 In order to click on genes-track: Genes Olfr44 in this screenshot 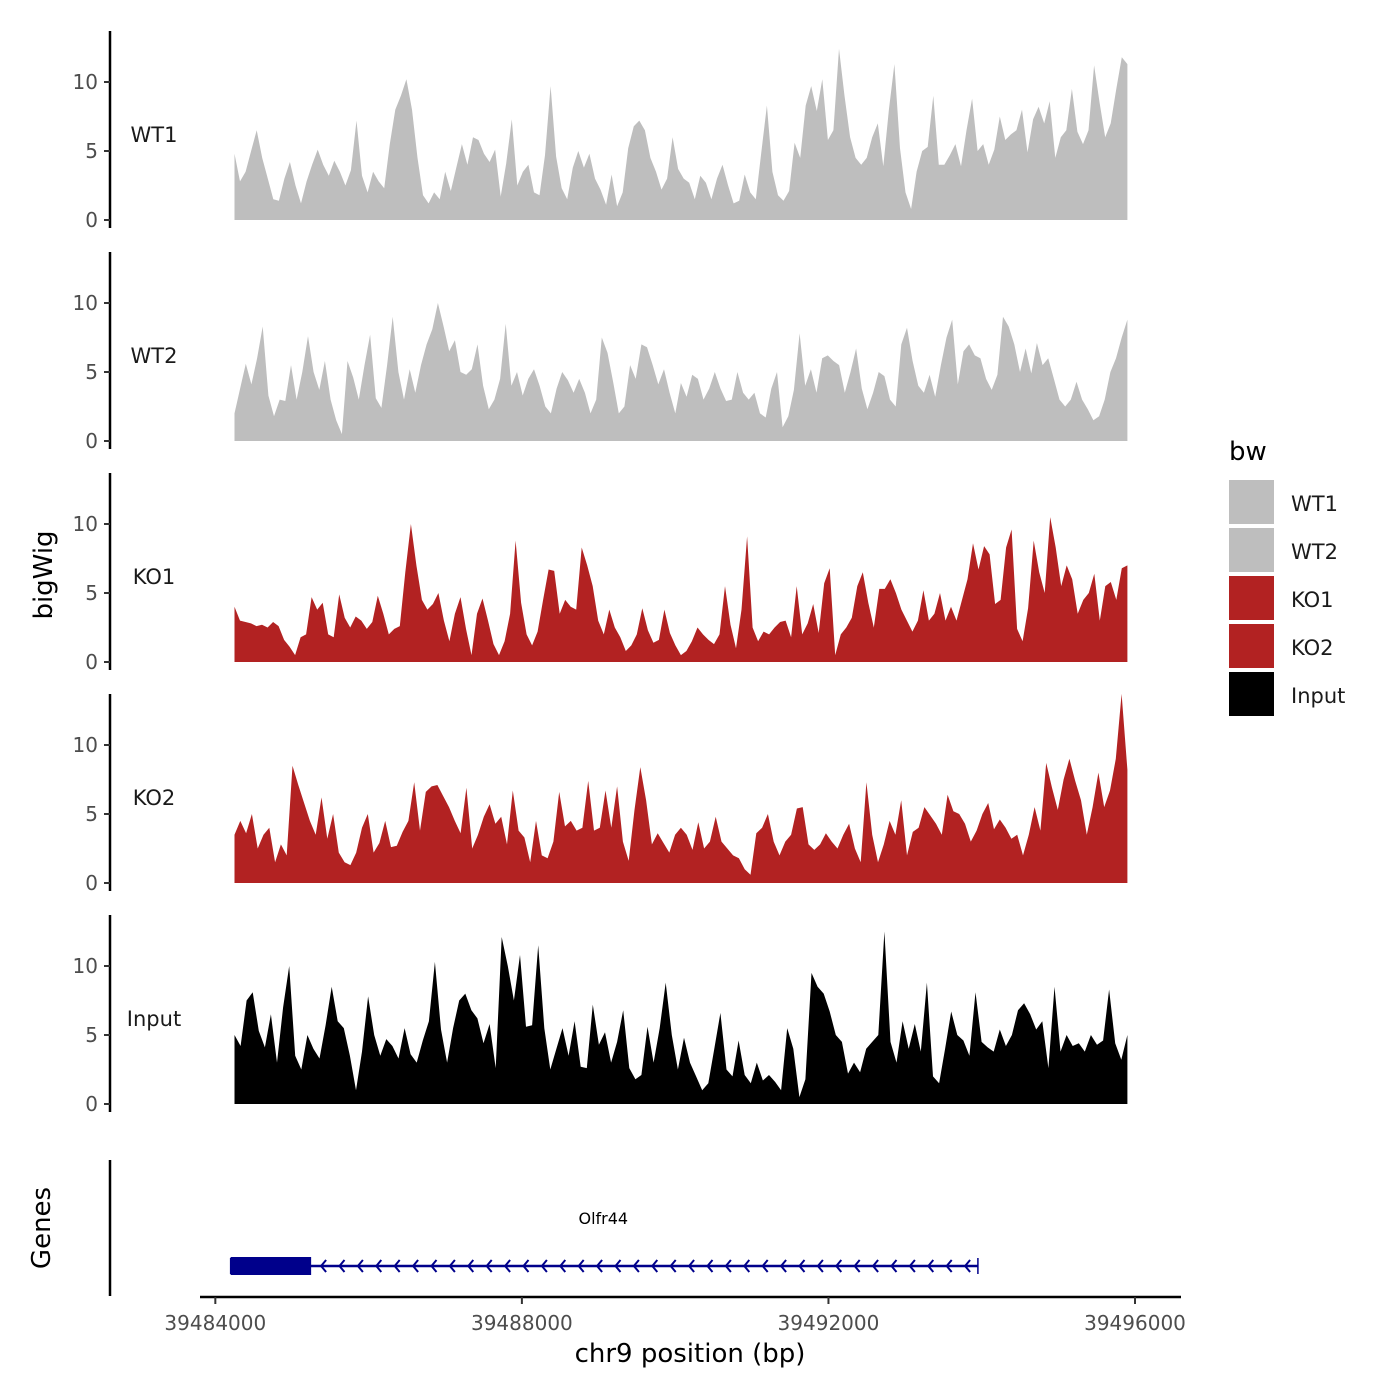, I will do `click(503, 1228)`.